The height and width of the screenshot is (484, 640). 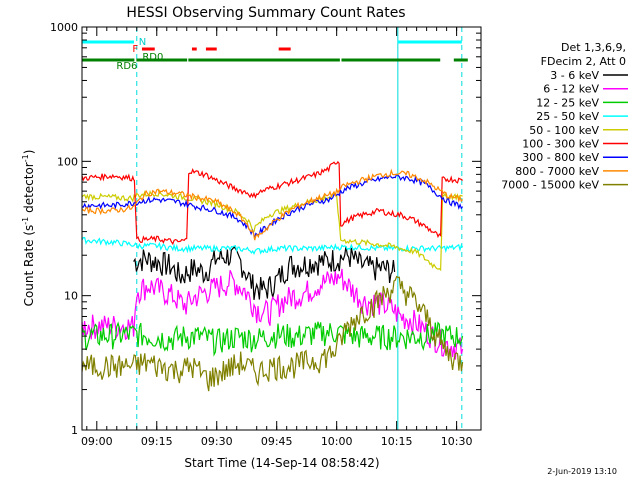 What do you see at coordinates (152, 57) in the screenshot?
I see `flag-label-rd0: RD0` at bounding box center [152, 57].